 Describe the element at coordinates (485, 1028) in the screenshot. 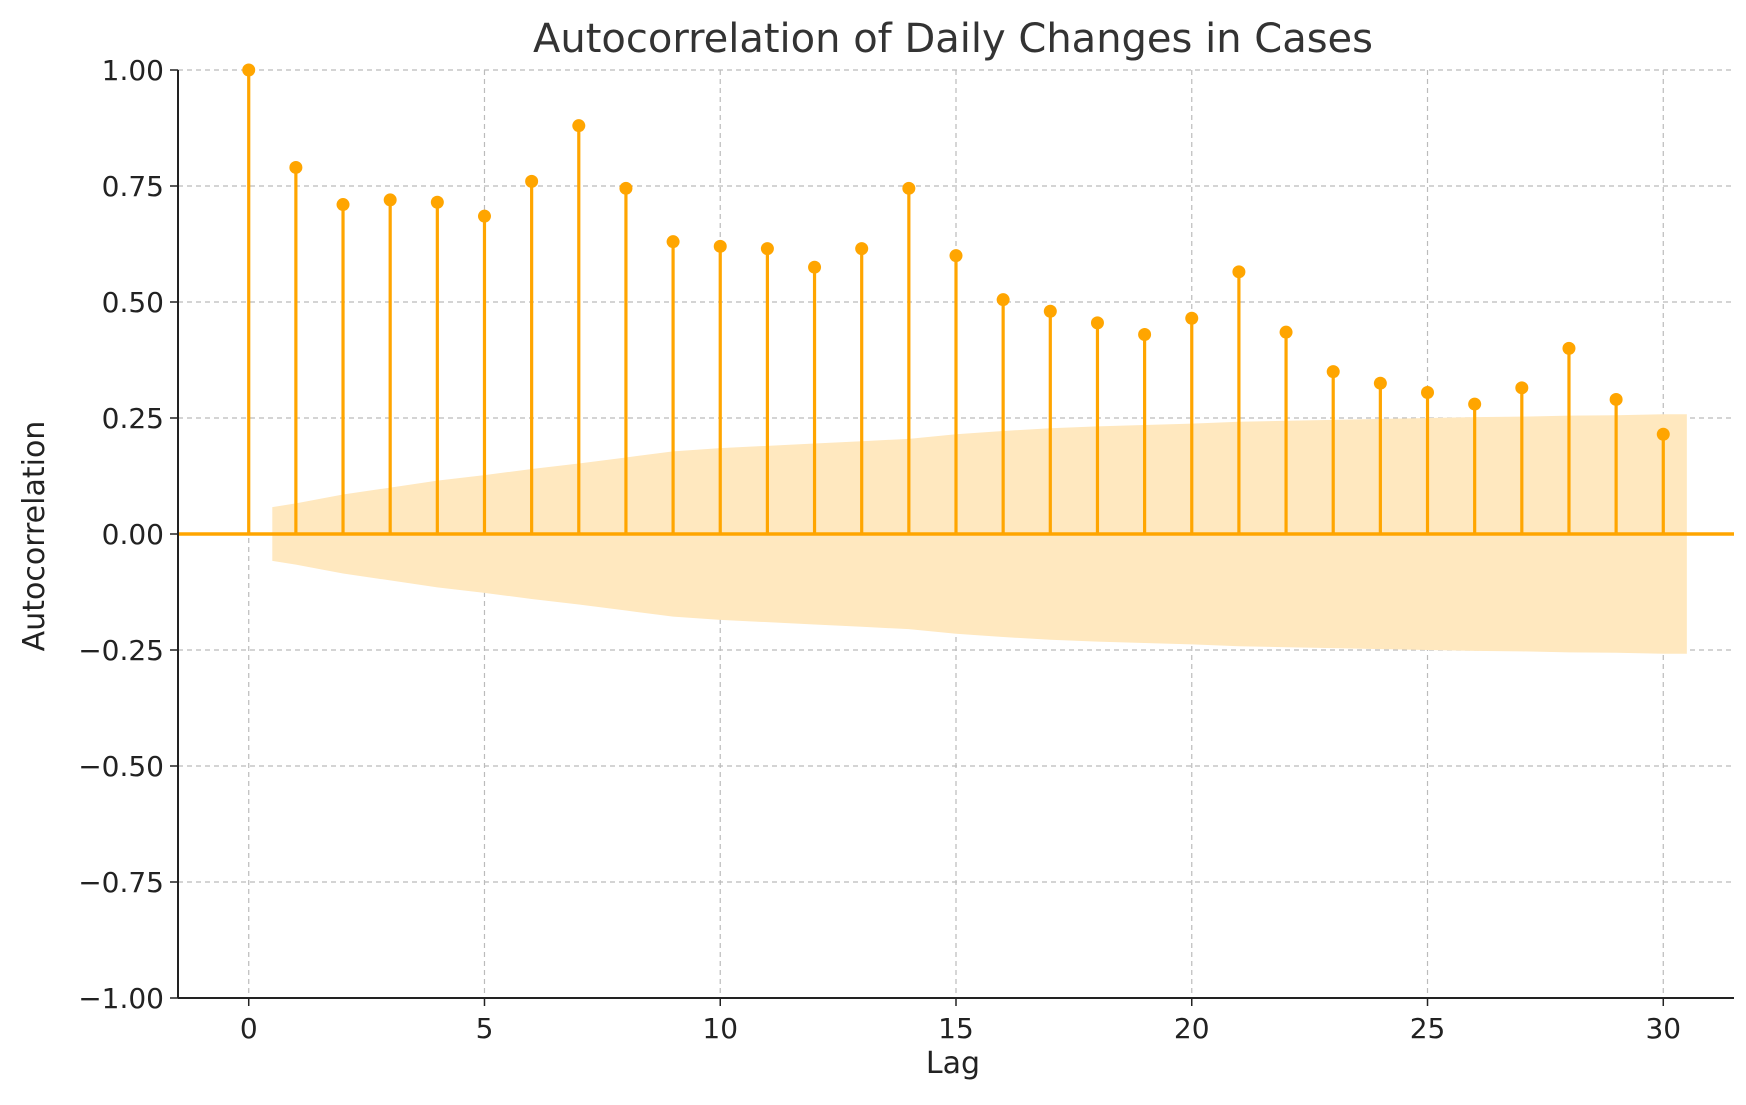

I see `x-tick-label: 5` at that location.